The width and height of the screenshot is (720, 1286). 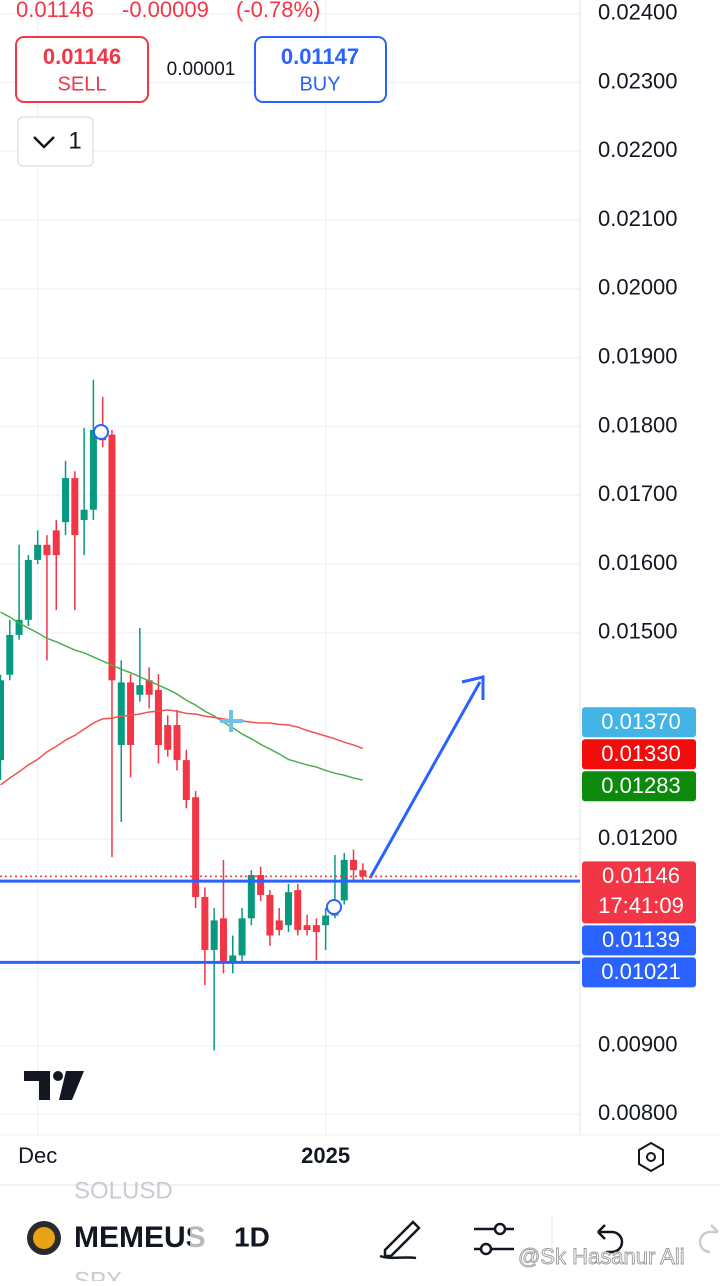 What do you see at coordinates (55, 11) in the screenshot?
I see `header-price: 0.01146` at bounding box center [55, 11].